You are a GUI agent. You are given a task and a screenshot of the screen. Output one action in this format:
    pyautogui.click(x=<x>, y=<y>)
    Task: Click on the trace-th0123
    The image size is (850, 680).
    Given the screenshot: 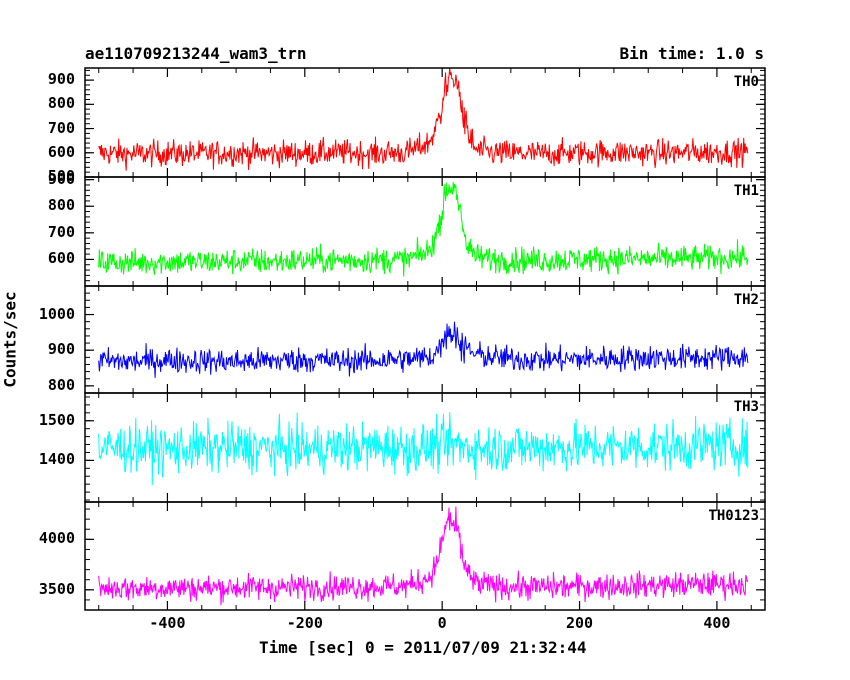 What is the action you would take?
    pyautogui.click(x=423, y=556)
    